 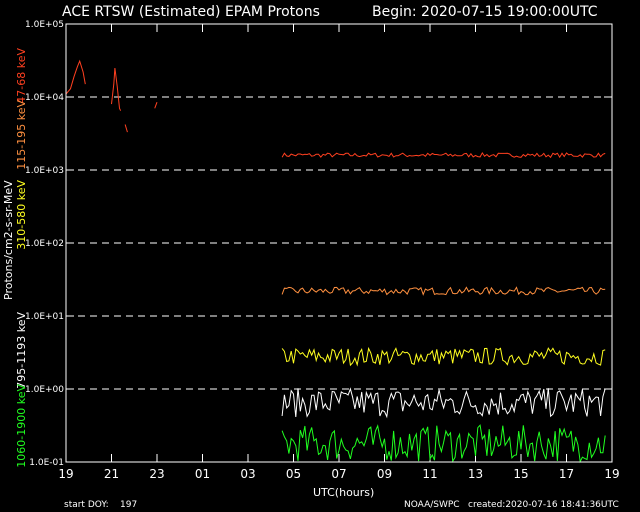 I want to click on x-tick-label: 17, so click(x=566, y=474).